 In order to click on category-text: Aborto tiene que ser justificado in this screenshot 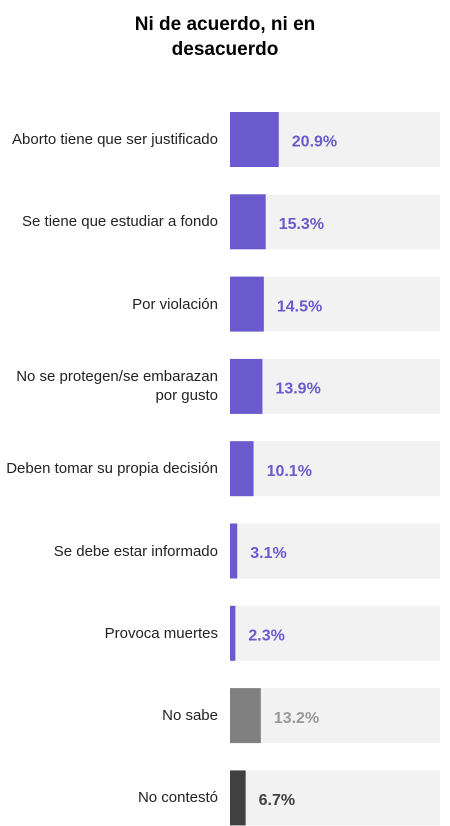, I will do `click(115, 139)`.